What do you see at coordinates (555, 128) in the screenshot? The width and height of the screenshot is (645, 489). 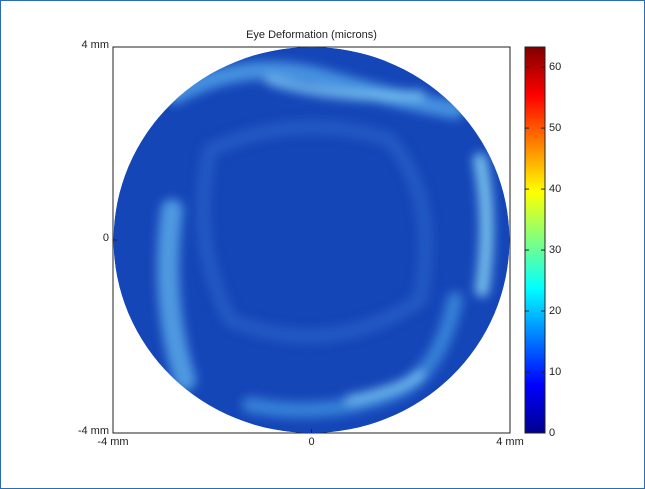 I see `colorbar-tick-label: 50` at bounding box center [555, 128].